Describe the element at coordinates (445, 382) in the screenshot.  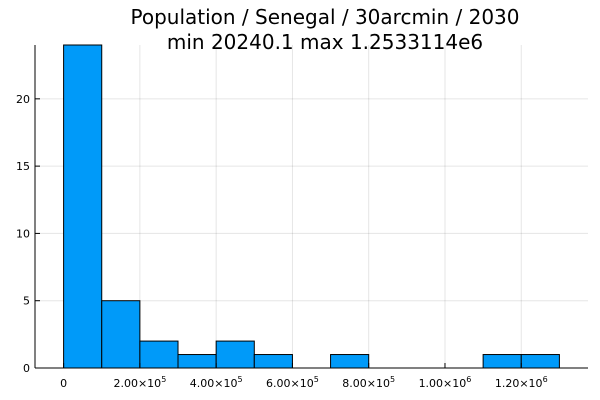
I see `x-tick-label-5: 1.00×10⁶` at that location.